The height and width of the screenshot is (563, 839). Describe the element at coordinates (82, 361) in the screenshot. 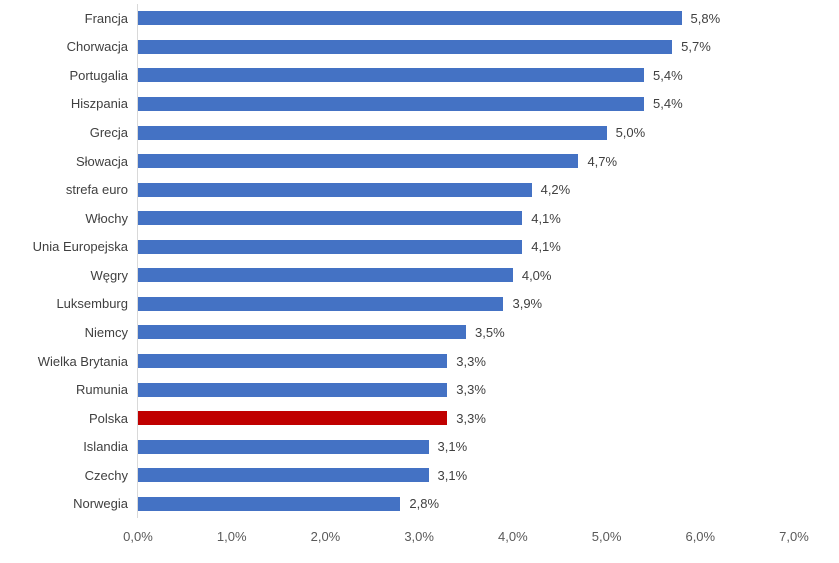

I see `category-label: Wielka Brytania` at that location.